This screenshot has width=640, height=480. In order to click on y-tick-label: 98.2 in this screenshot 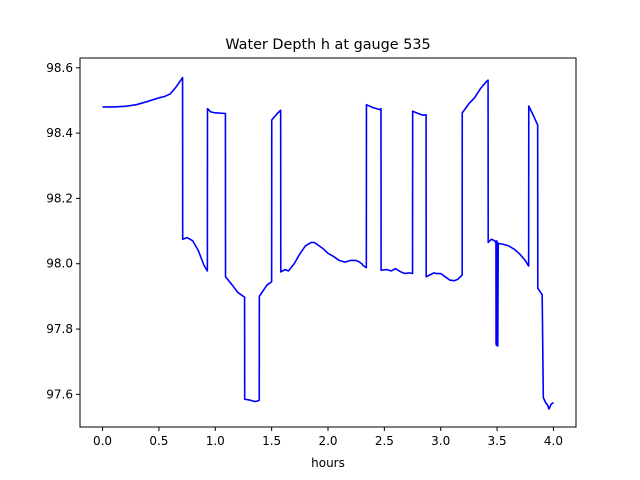, I will do `click(59, 198)`.